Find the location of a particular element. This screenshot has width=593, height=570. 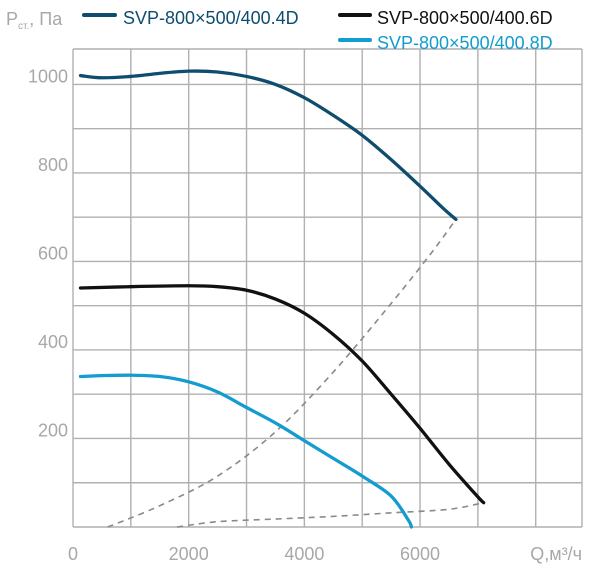

legend-label-2: SVP-800×500/400.6D is located at coordinates (465, 18).